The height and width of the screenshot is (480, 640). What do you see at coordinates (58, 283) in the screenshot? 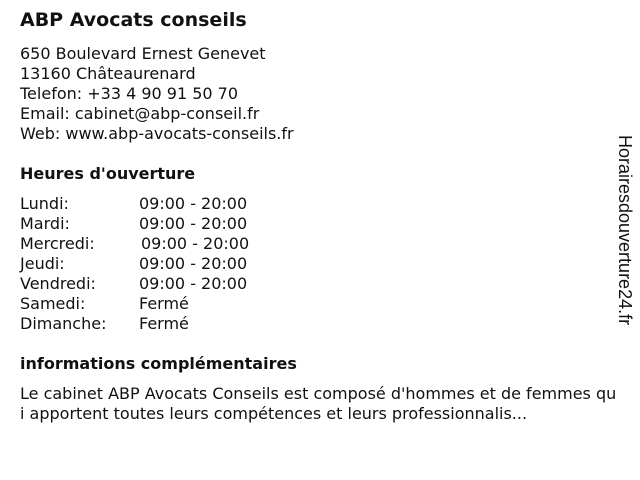
I see `day: Vendredi:` at bounding box center [58, 283].